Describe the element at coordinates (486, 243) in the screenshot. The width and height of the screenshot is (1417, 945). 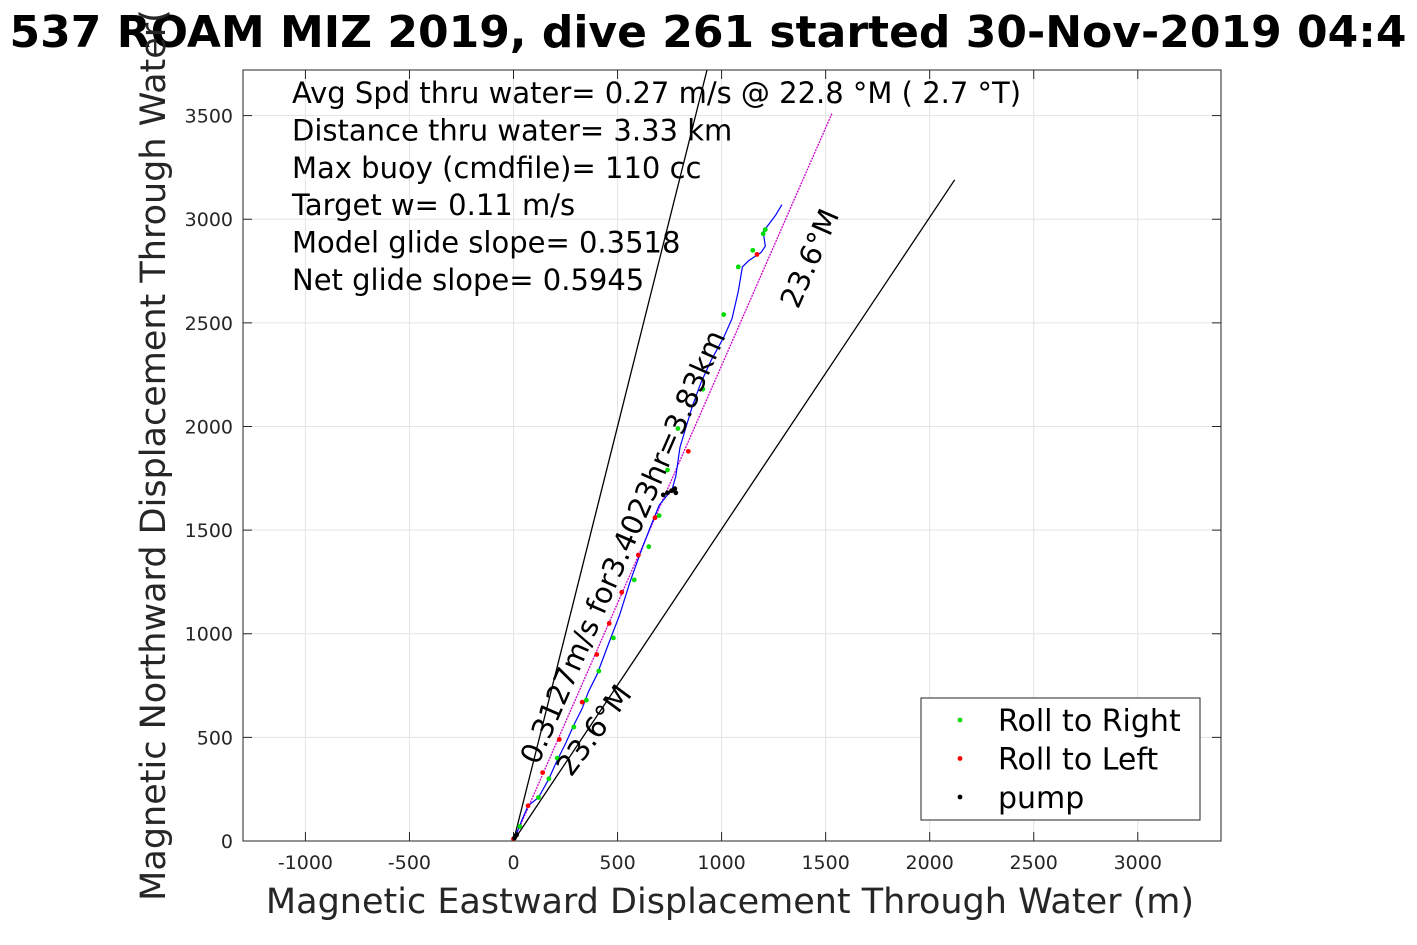
I see `info-line: Model glide slope= 0.3518` at that location.